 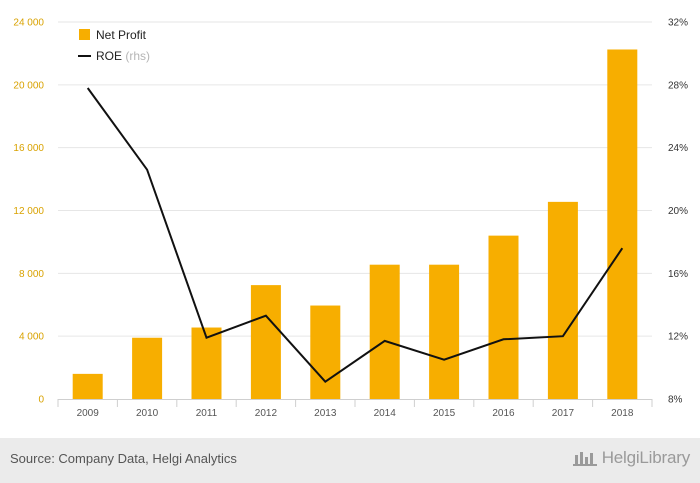 What do you see at coordinates (325, 413) in the screenshot?
I see `x-tick-label: 2013` at bounding box center [325, 413].